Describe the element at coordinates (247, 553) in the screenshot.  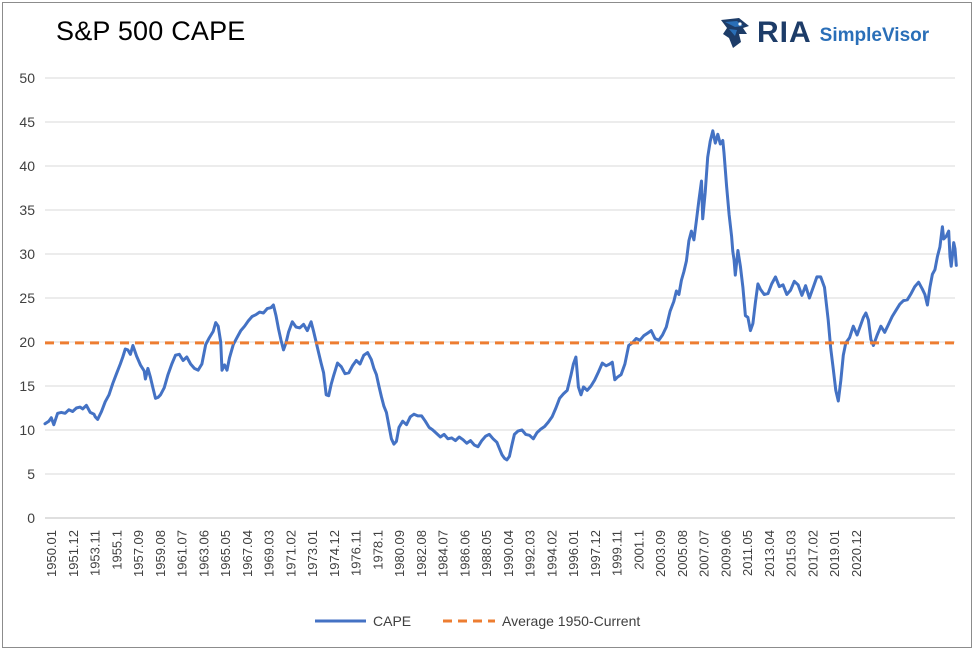
I see `x-tick-label-1967.04: 1967.04` at that location.